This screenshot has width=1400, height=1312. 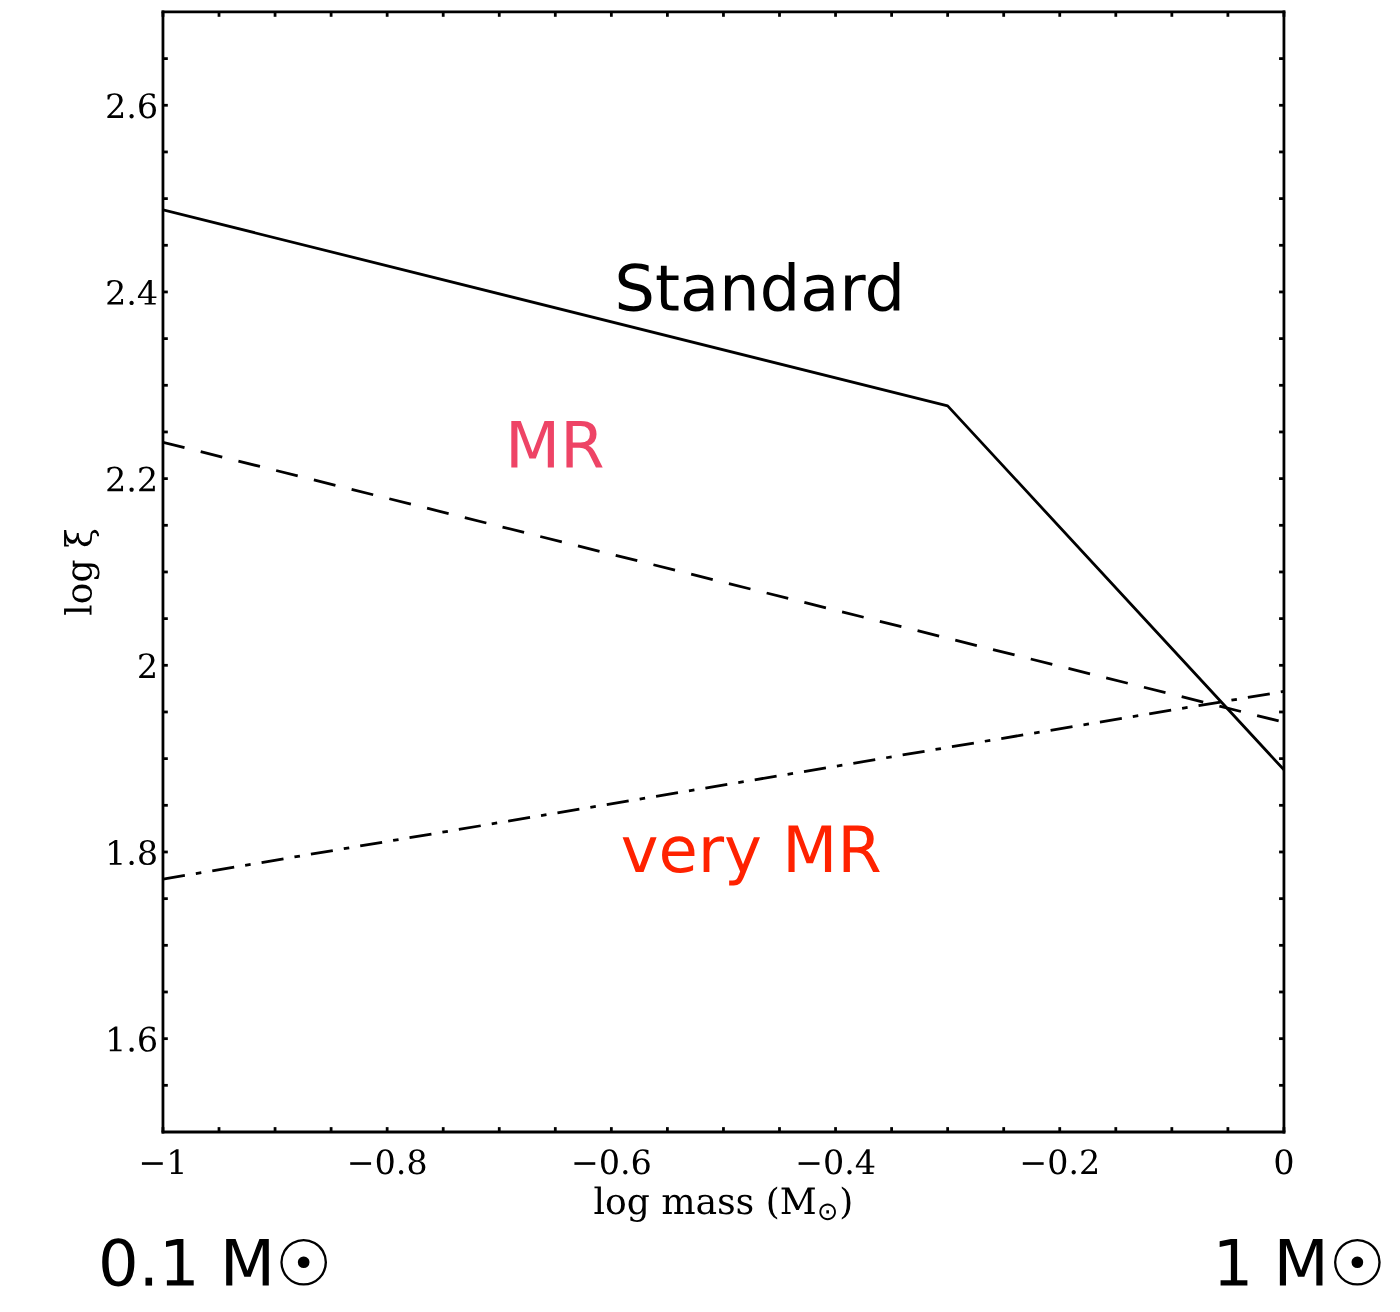 What do you see at coordinates (388, 1162) in the screenshot?
I see `x-tick-label: −0.8` at bounding box center [388, 1162].